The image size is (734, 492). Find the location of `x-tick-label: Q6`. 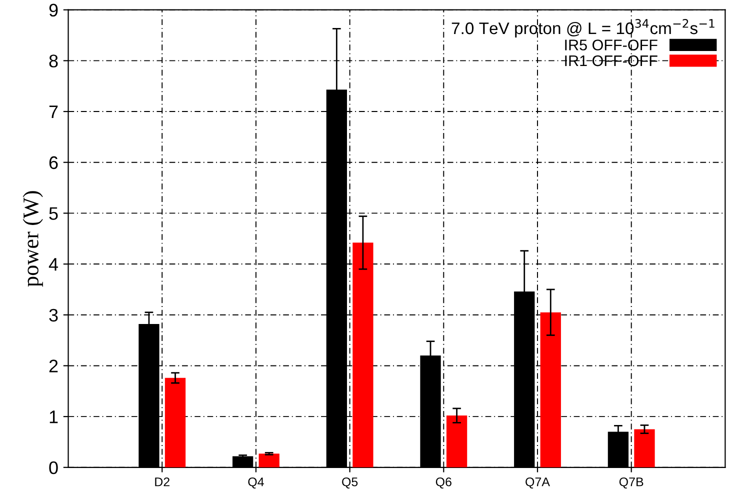

x-tick-label: Q6 is located at coordinates (444, 483).